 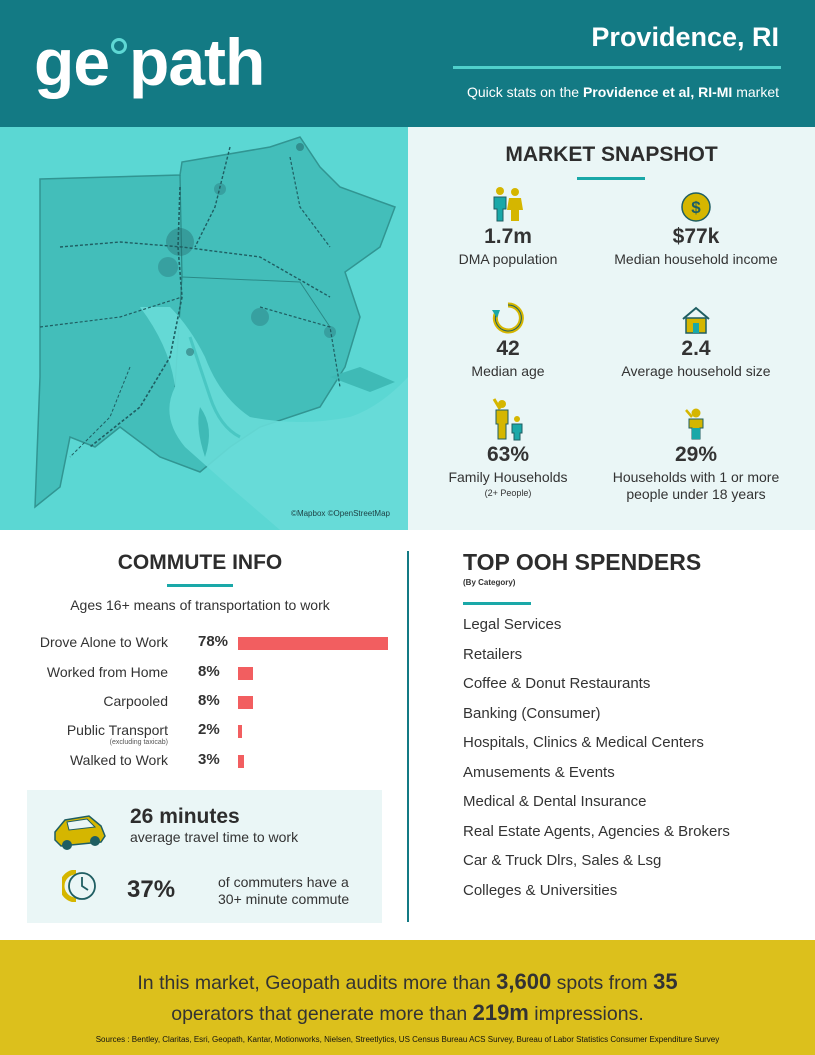 I want to click on map-attribution: ©Mapbox ©OpenStreetMap, so click(x=340, y=513).